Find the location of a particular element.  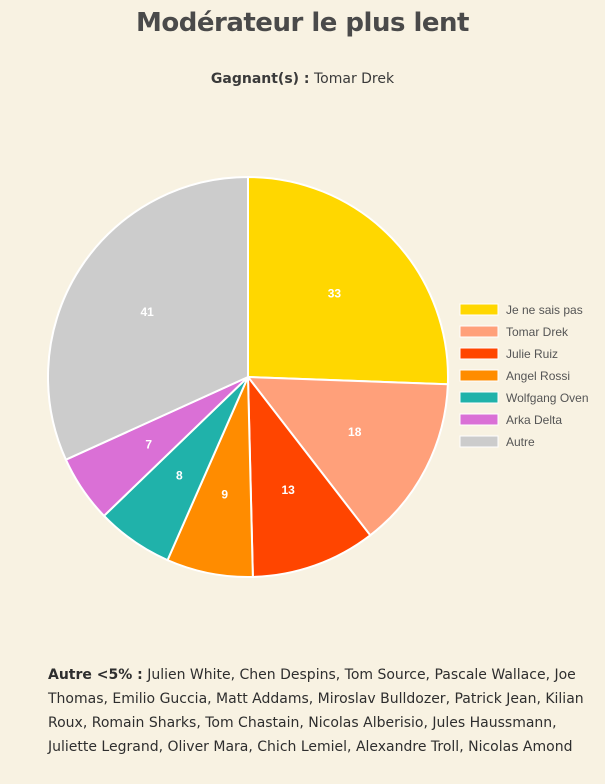

winners-label: Gagnant(s) : is located at coordinates (260, 79).